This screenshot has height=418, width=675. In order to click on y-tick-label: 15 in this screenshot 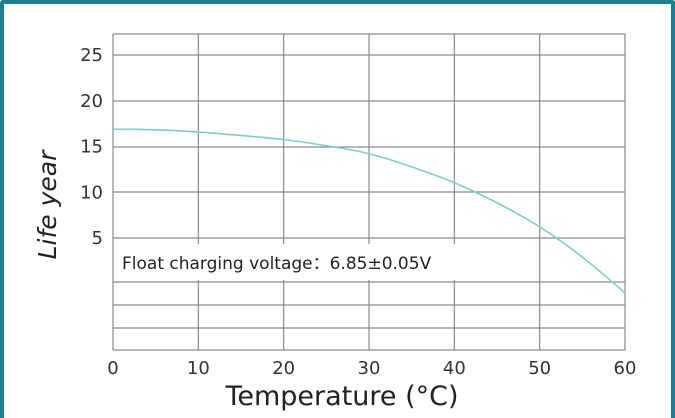, I will do `click(91, 147)`.